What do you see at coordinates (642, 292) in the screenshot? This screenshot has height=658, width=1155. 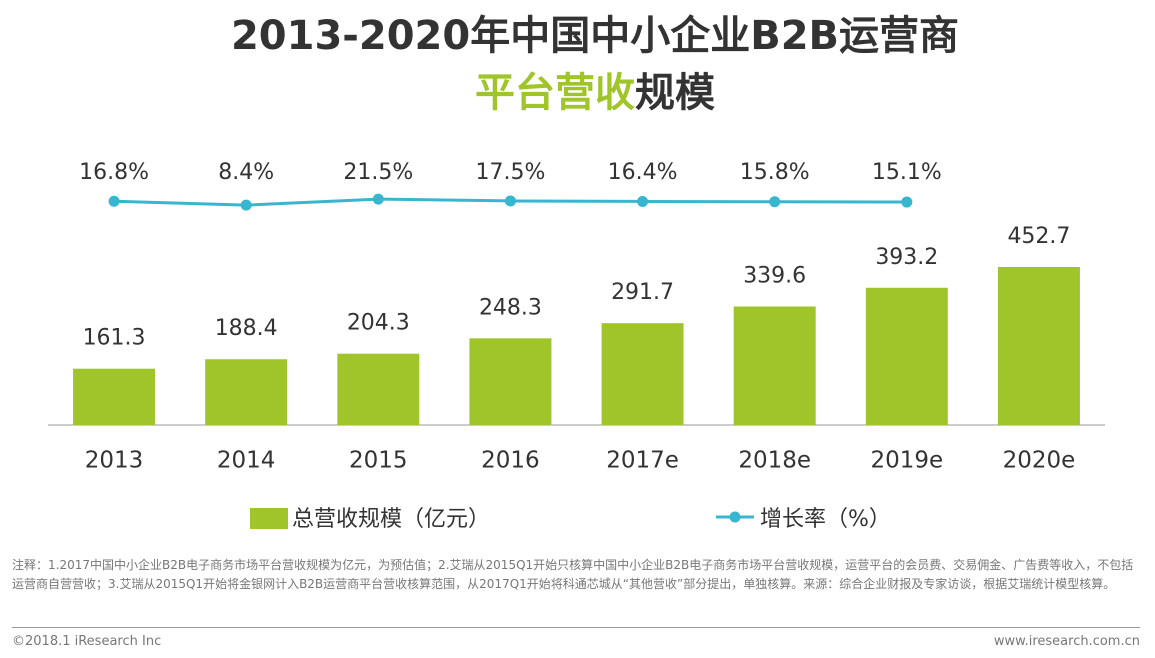 I see `bar-label: 291.7` at bounding box center [642, 292].